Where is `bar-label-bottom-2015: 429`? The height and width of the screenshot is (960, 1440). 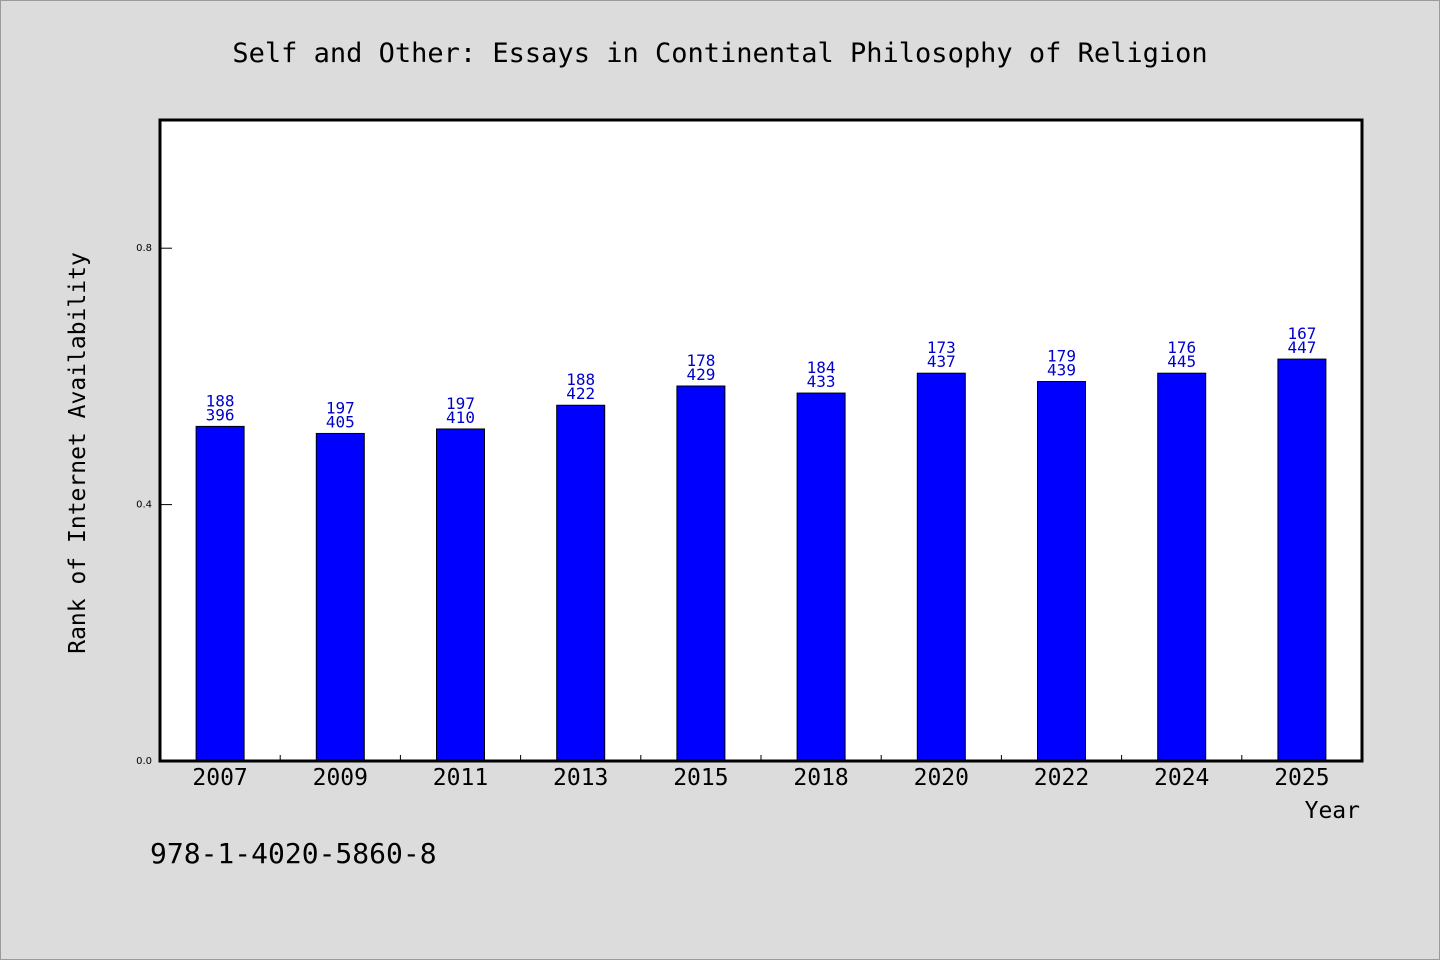 bar-label-bottom-2015: 429 is located at coordinates (700, 374).